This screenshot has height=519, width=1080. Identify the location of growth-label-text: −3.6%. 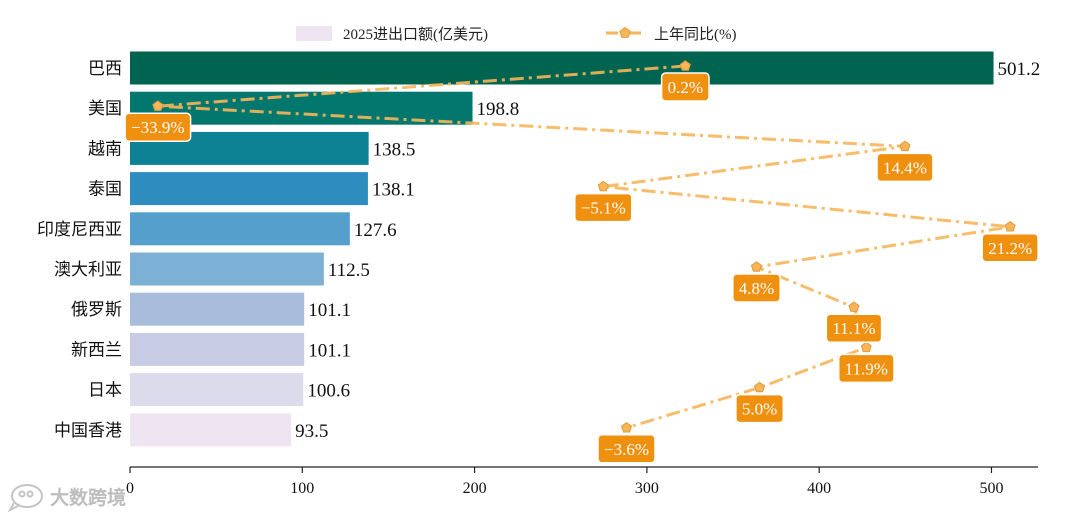
(626, 449).